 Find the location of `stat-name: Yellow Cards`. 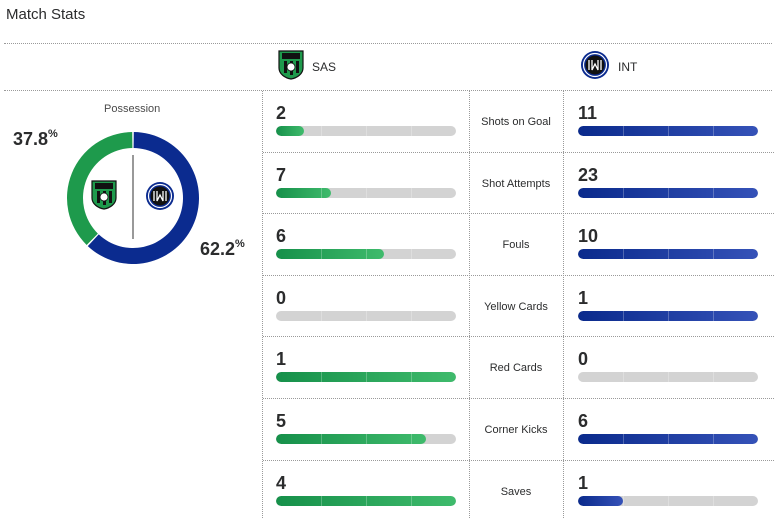

stat-name: Yellow Cards is located at coordinates (516, 306).